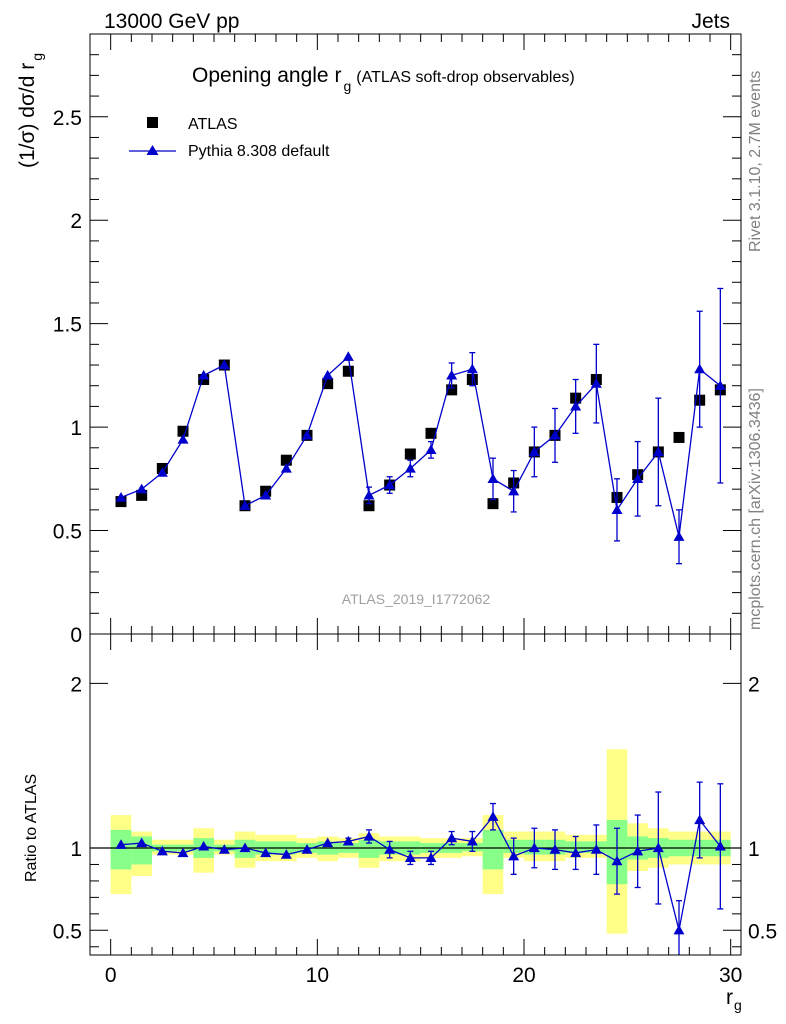  I want to click on main-y-tick-label: 2.5, so click(67, 118).